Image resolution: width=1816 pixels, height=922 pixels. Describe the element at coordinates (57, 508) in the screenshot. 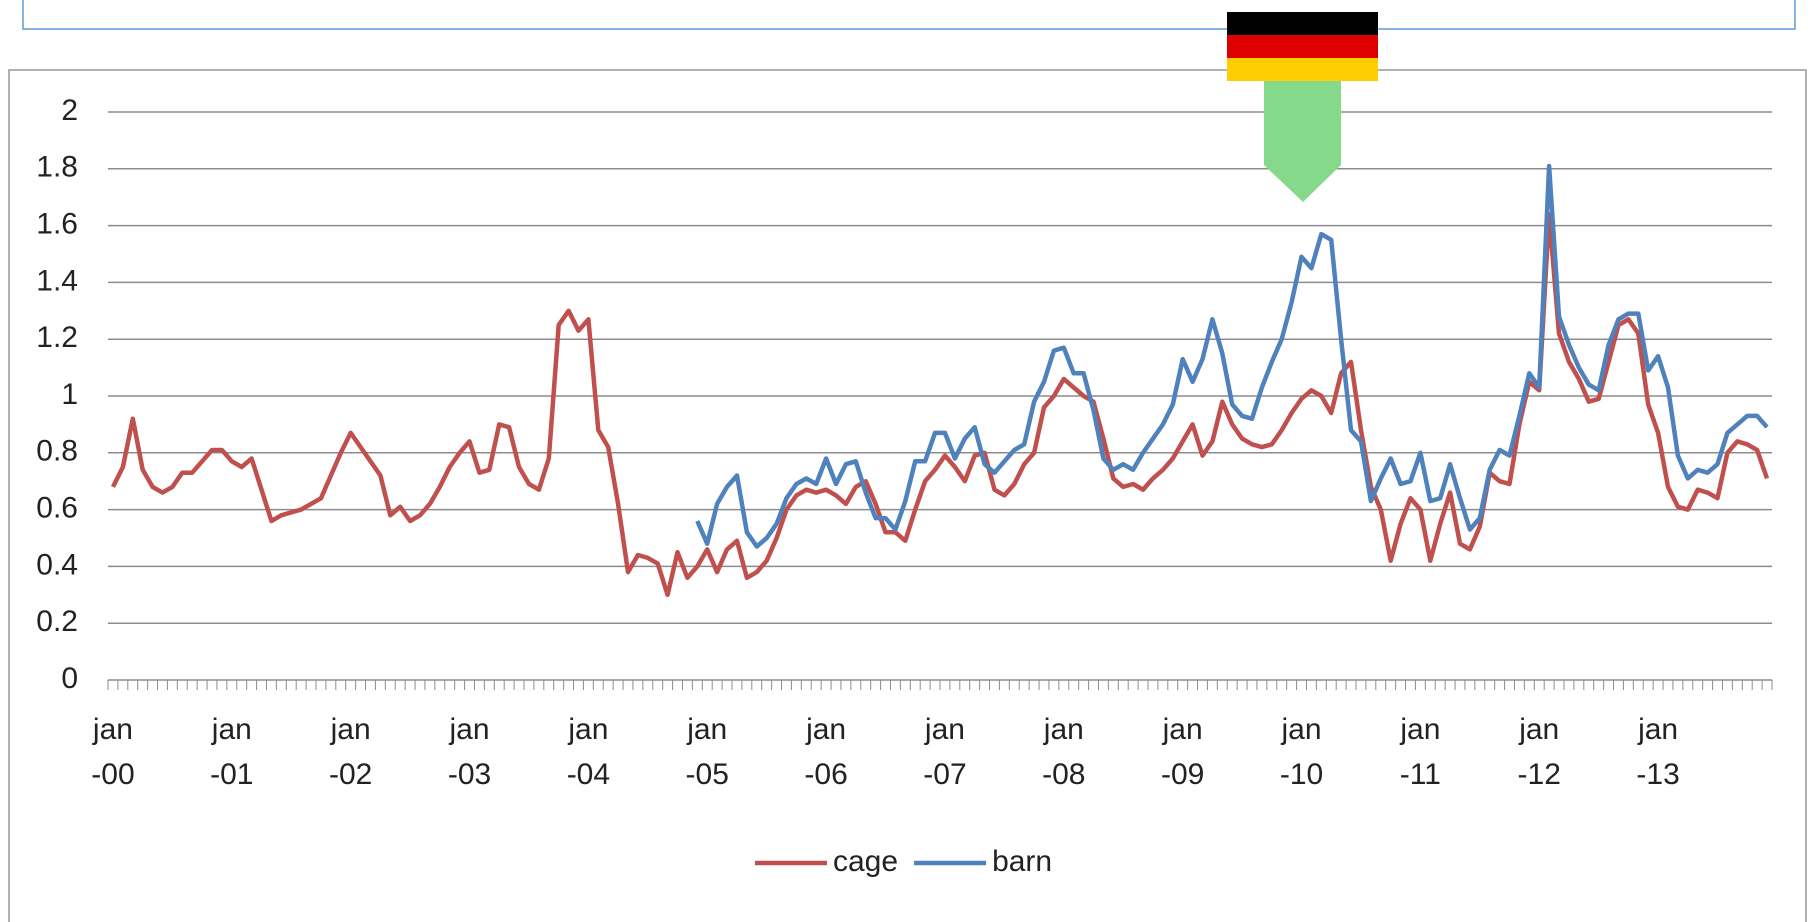

I see `y-tick-label: 0.6` at that location.